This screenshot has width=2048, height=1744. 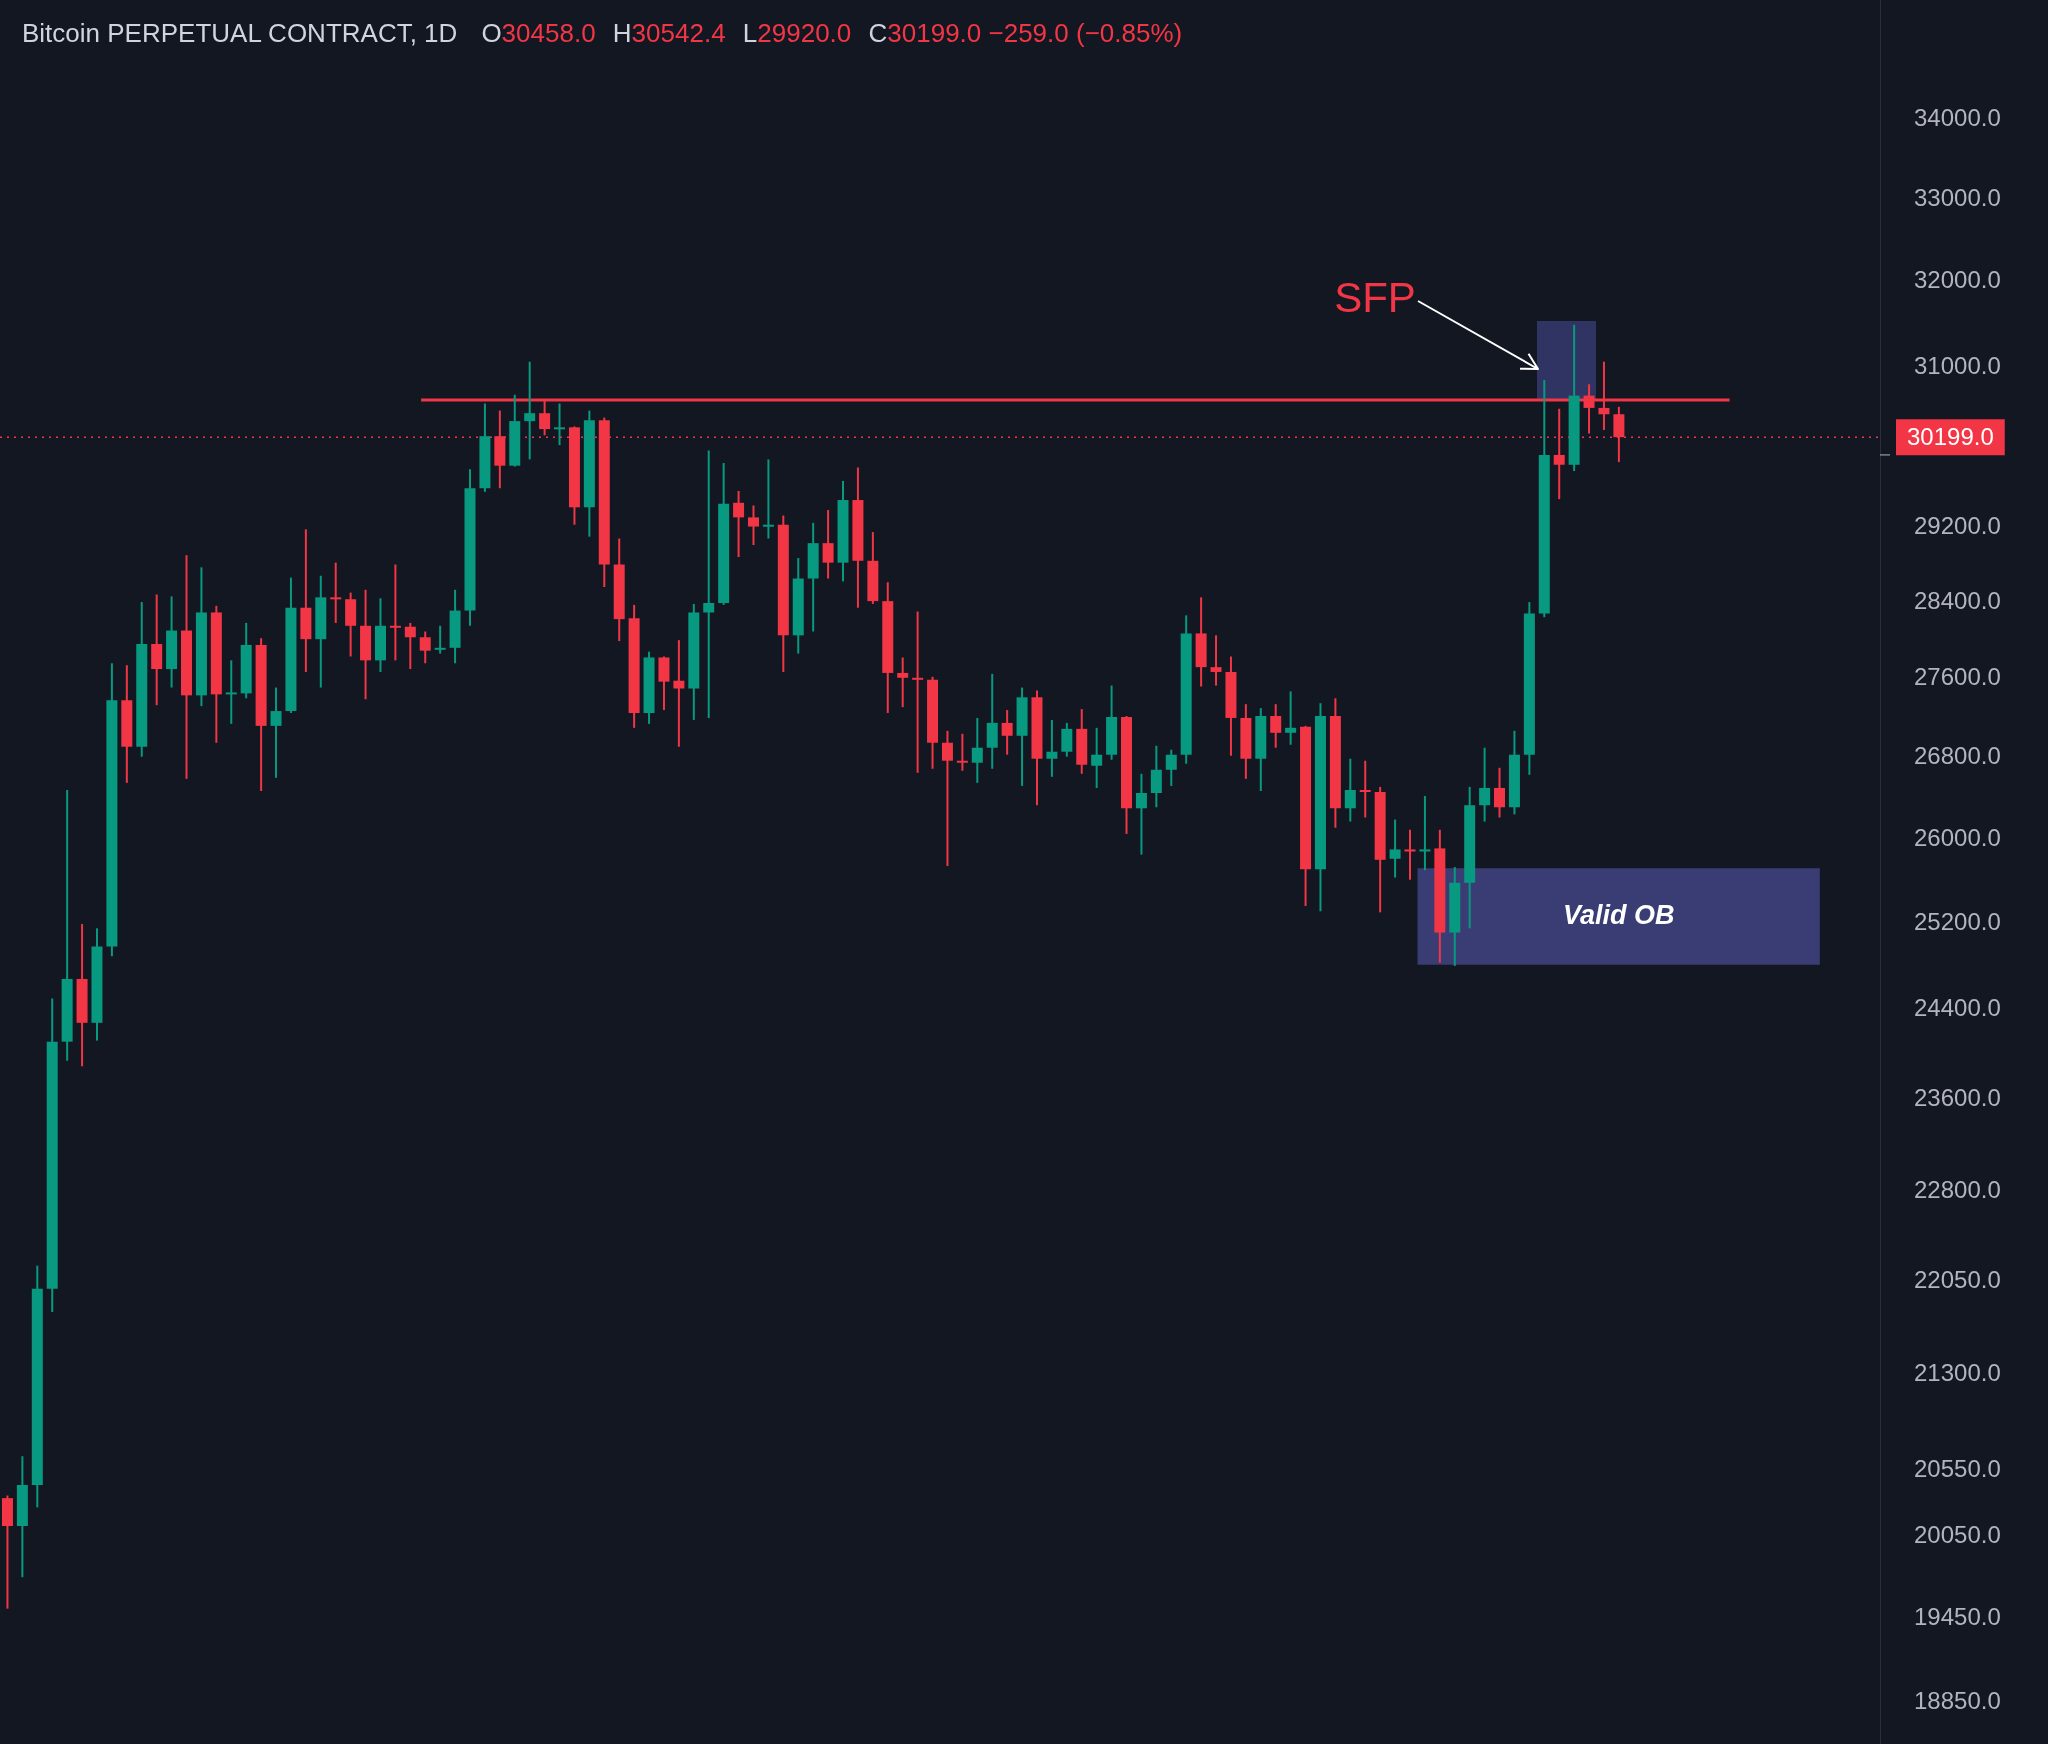 What do you see at coordinates (1957, 1700) in the screenshot?
I see `y-tick-label: 18850.0` at bounding box center [1957, 1700].